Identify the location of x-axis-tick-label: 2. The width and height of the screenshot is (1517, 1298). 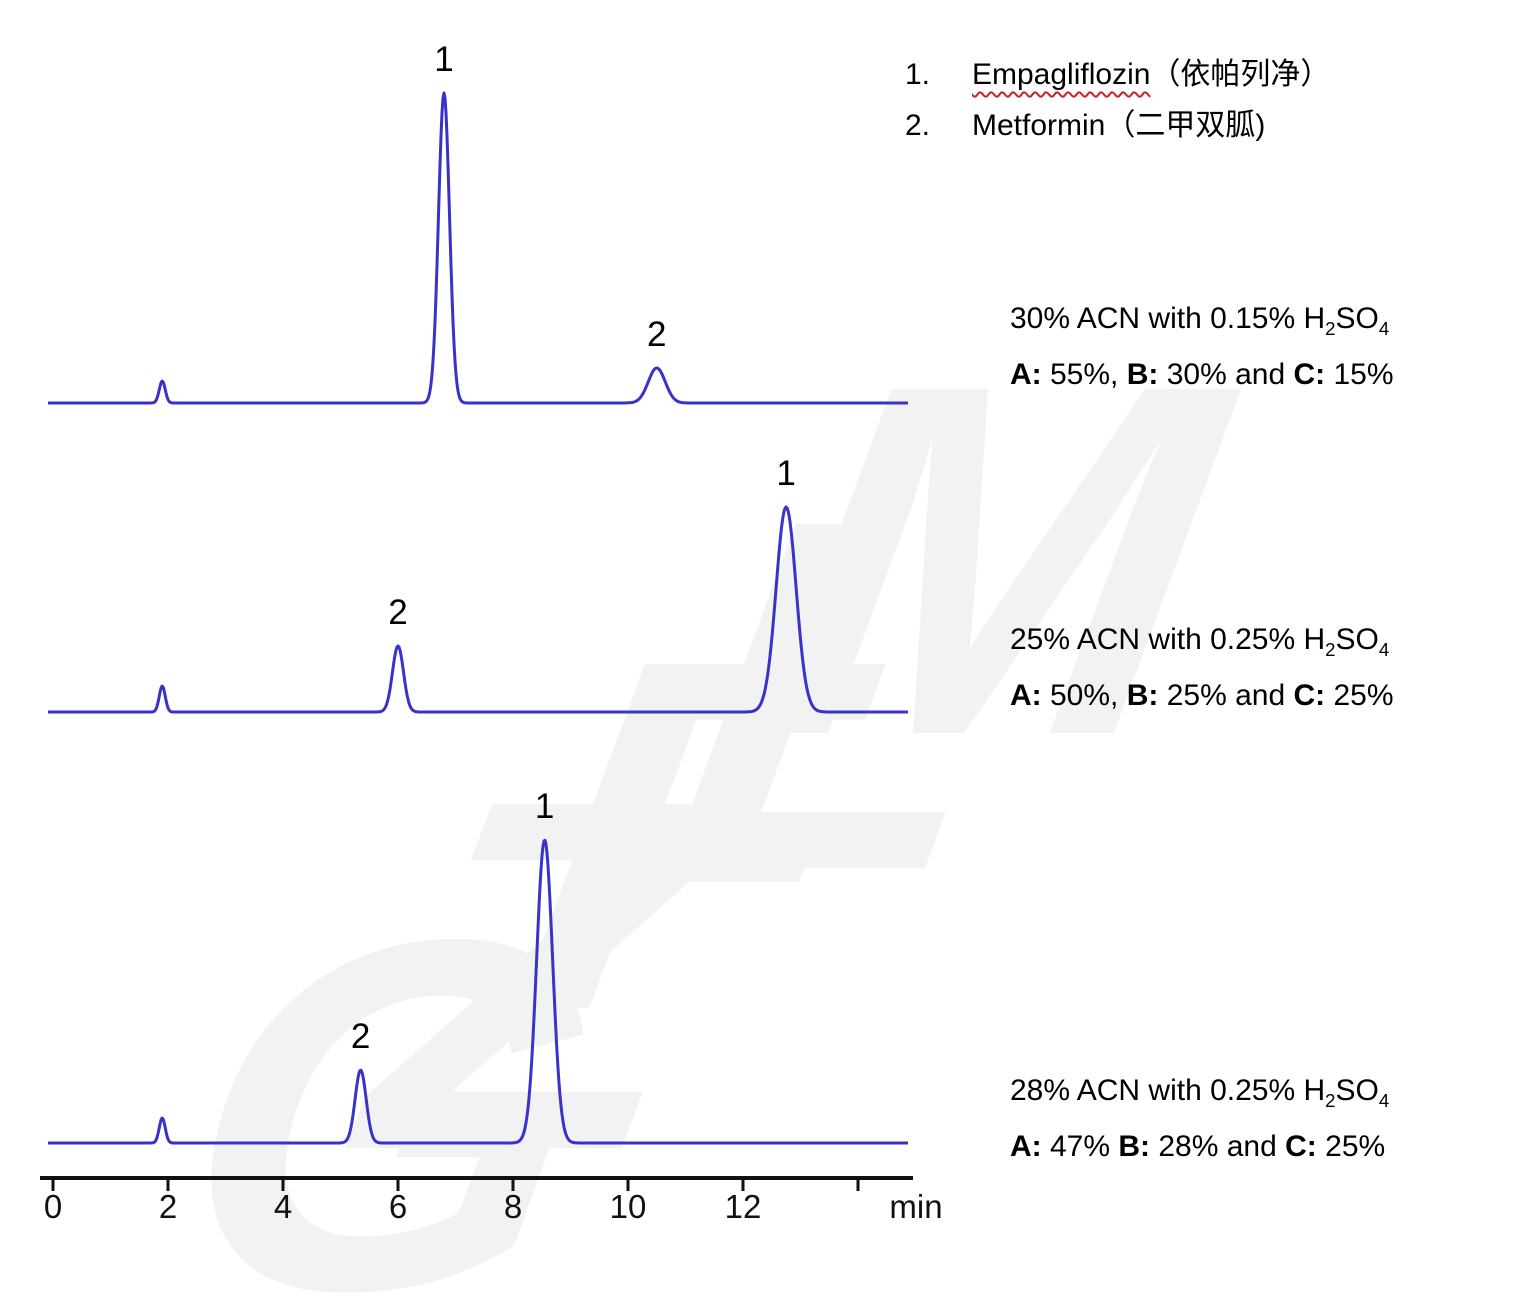
(168, 1206).